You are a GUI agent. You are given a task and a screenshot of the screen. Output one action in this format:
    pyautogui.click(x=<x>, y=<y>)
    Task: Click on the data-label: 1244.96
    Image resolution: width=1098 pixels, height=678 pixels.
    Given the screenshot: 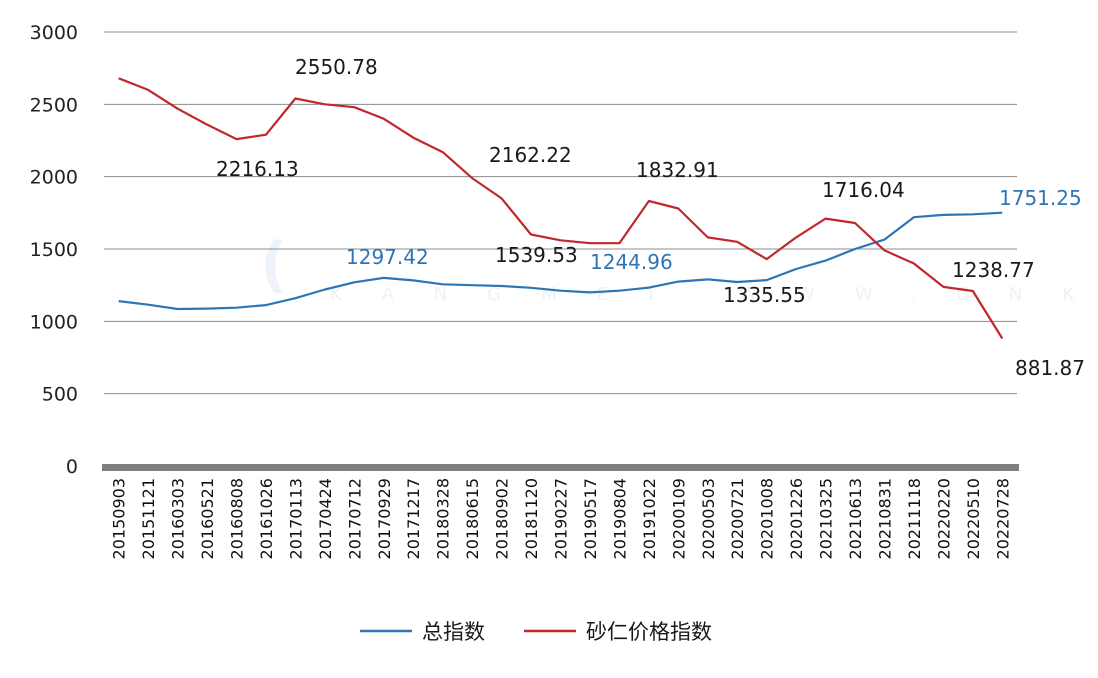 What is the action you would take?
    pyautogui.click(x=631, y=262)
    